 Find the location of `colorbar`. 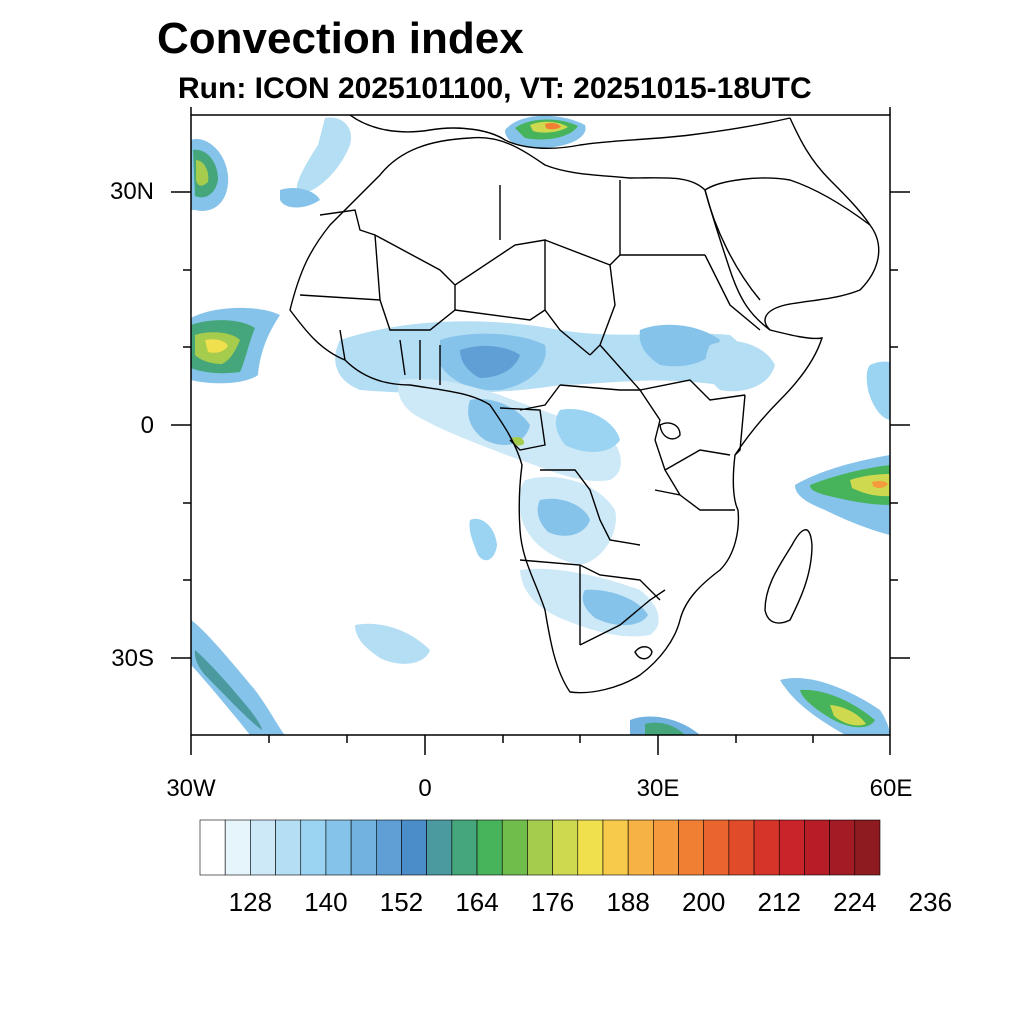

colorbar is located at coordinates (540, 847).